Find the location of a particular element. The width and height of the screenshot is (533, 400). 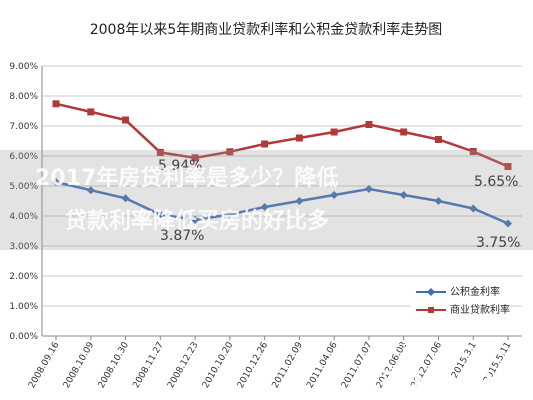

annotation-commercial-low: 5.94% is located at coordinates (180, 166).